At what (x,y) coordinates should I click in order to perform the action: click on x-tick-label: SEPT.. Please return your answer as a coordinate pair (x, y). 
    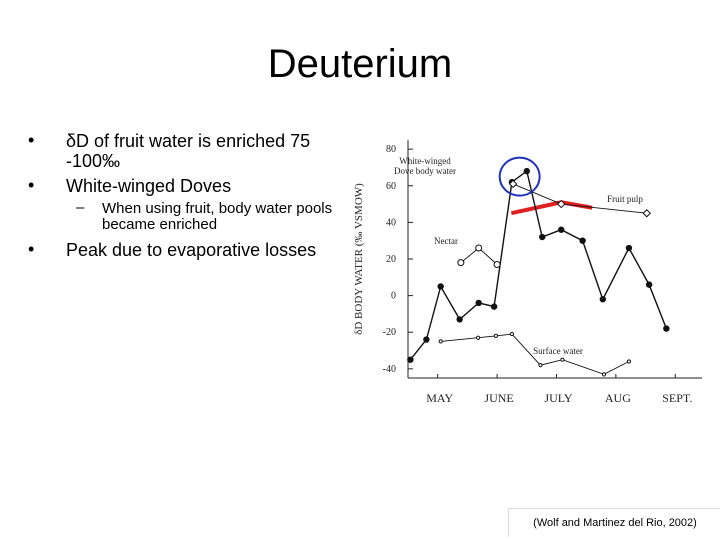
    Looking at the image, I should click on (677, 398).